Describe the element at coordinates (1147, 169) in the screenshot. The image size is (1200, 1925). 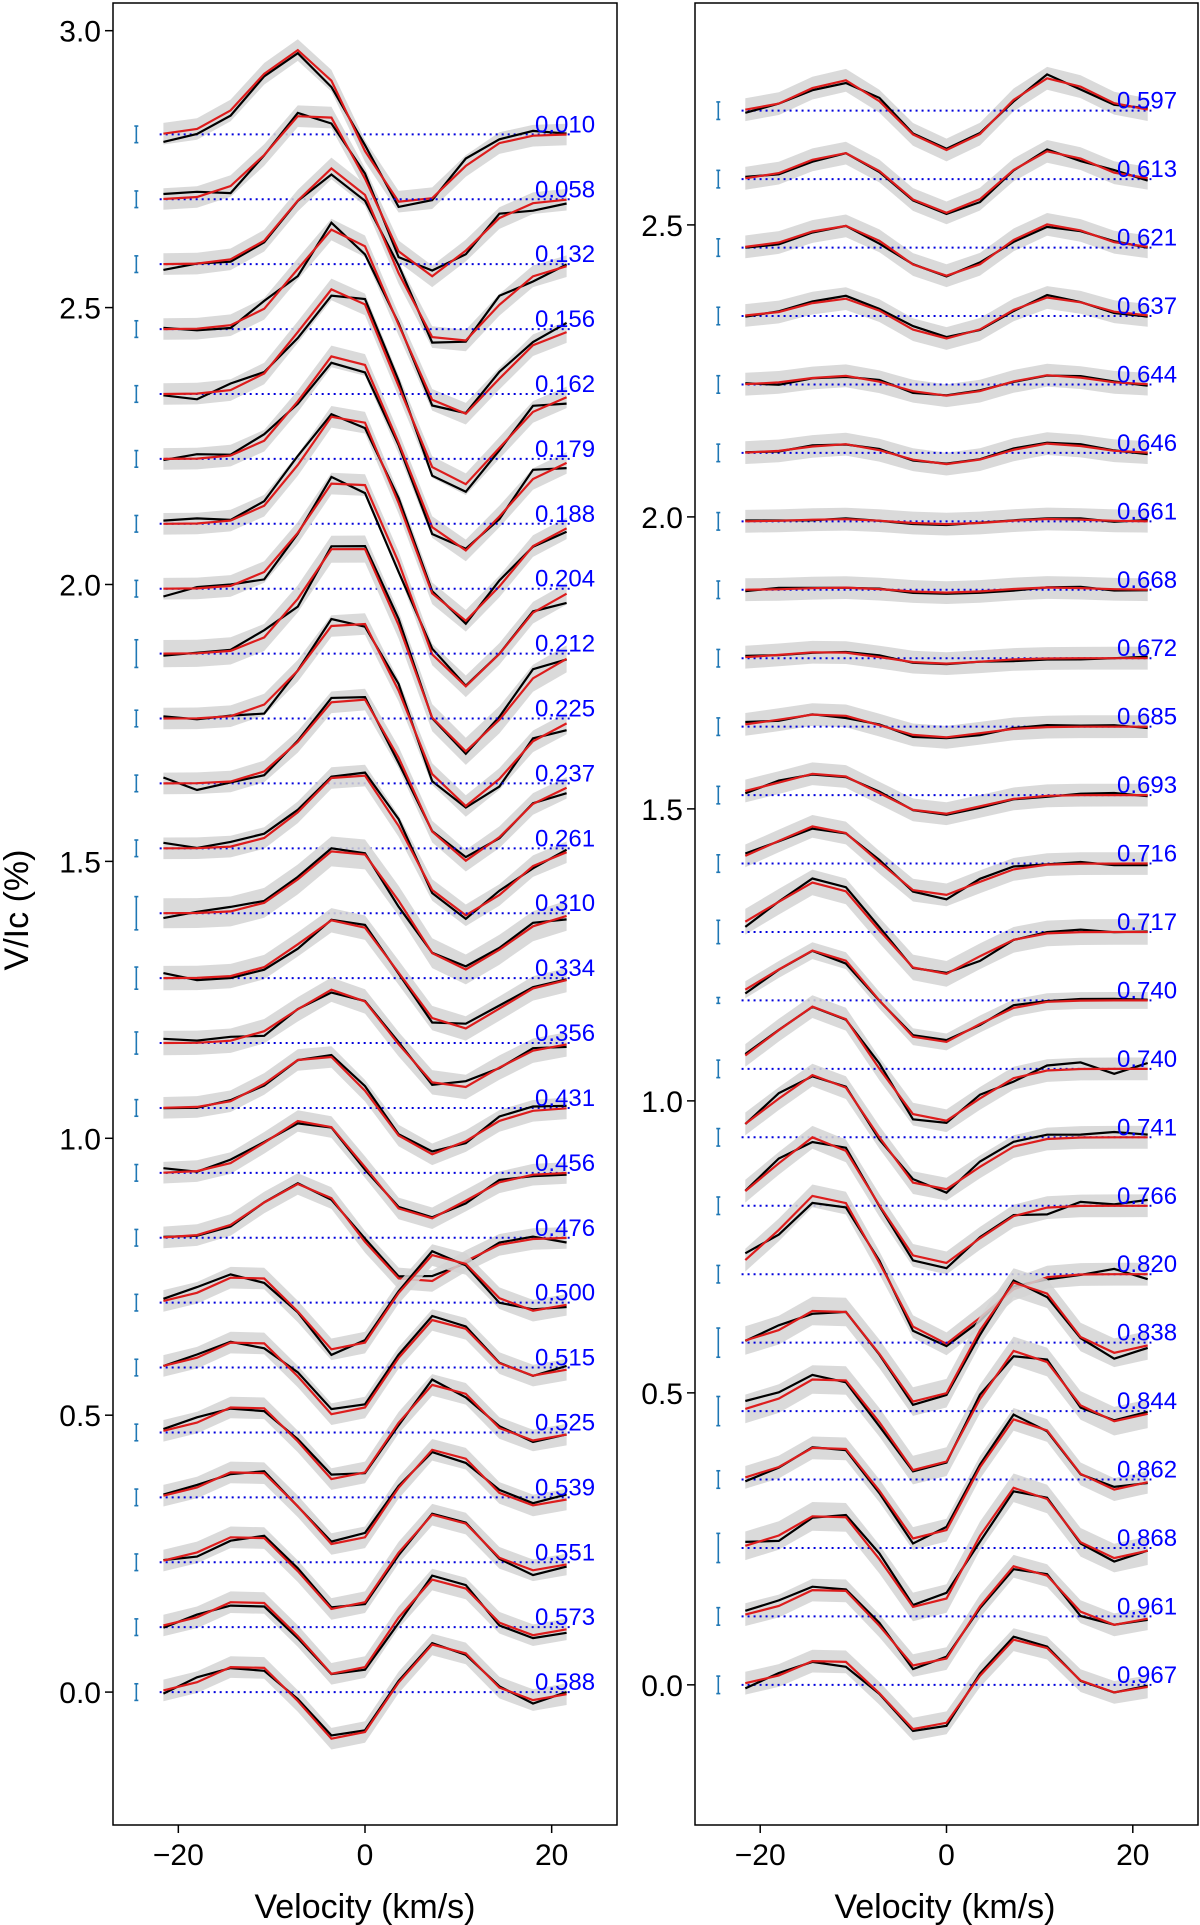
I see `phase-label: 0.613` at that location.